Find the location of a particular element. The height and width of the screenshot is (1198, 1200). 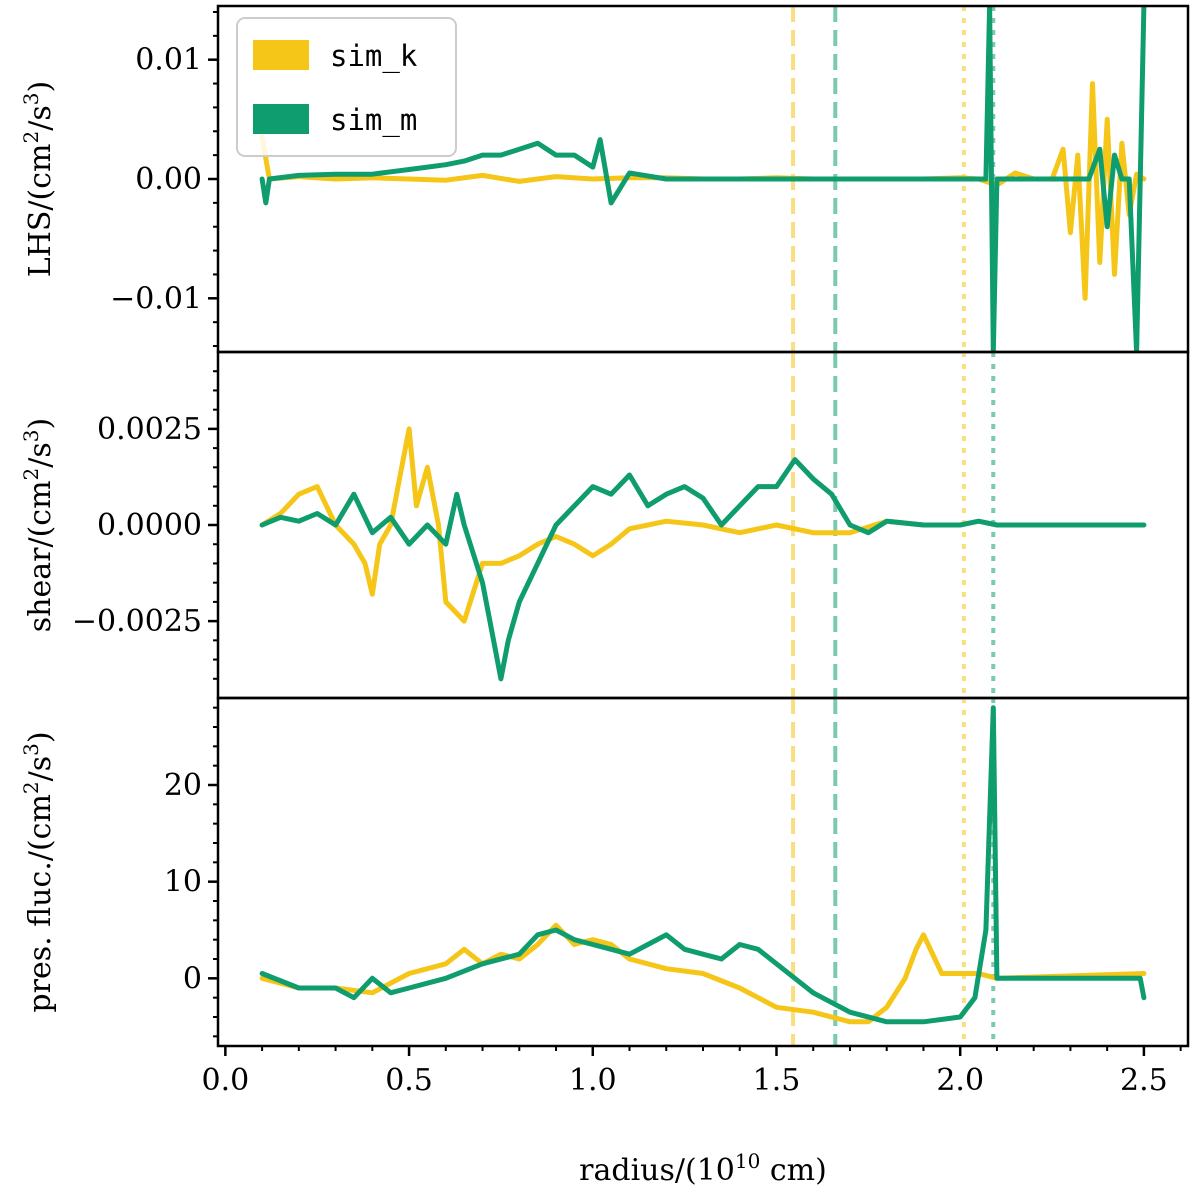

y-tick-label: 0.01 is located at coordinates (168, 60).